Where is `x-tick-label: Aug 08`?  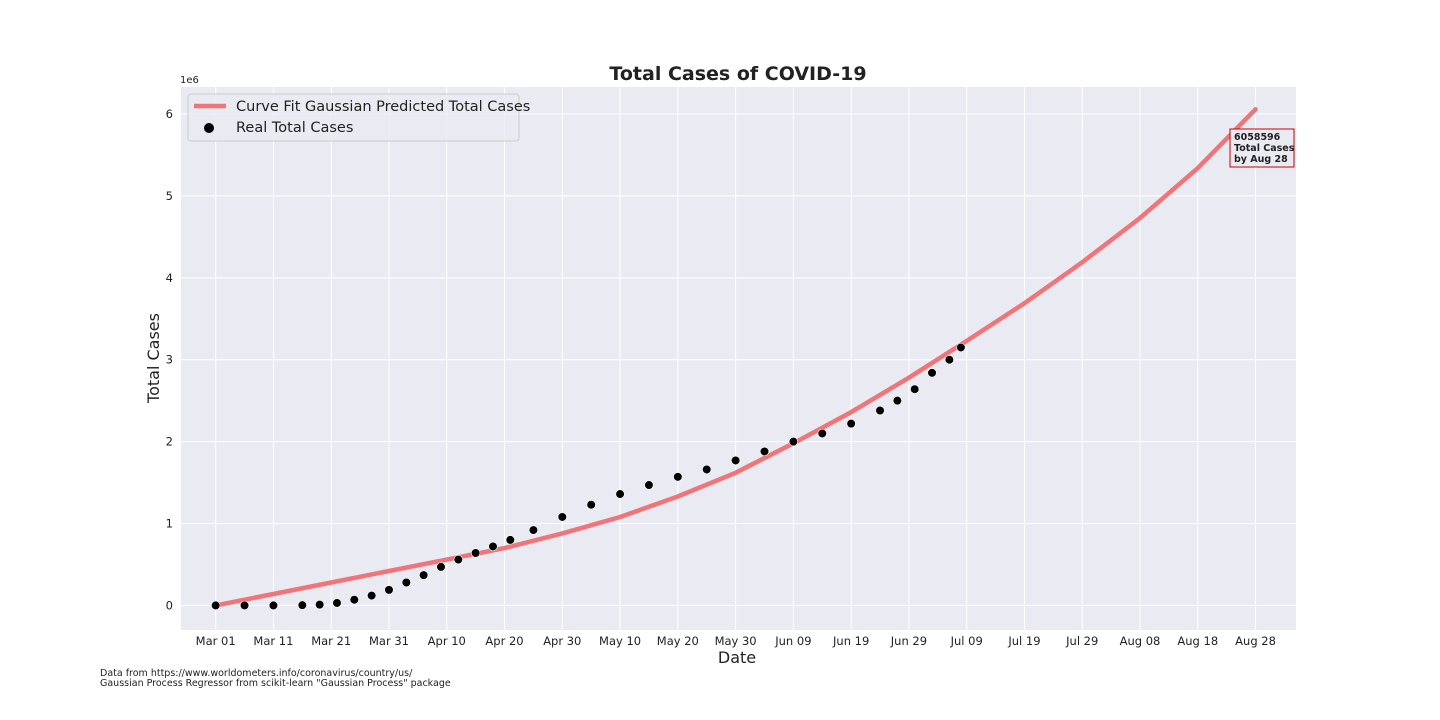 x-tick-label: Aug 08 is located at coordinates (1140, 641).